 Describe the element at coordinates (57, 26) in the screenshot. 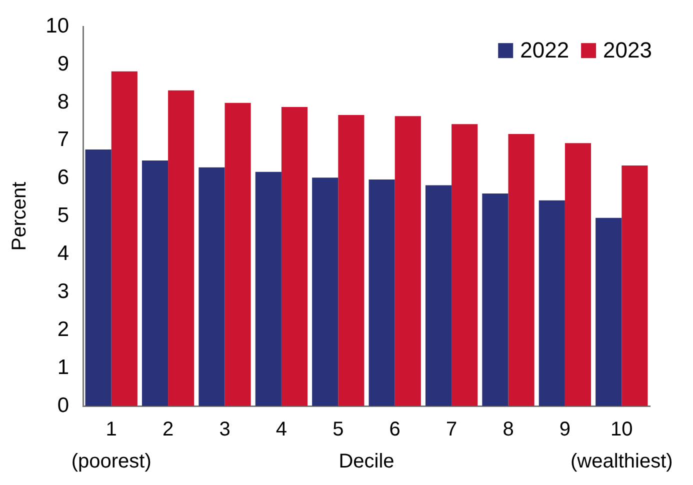

I see `y-tick-label: 10` at that location.